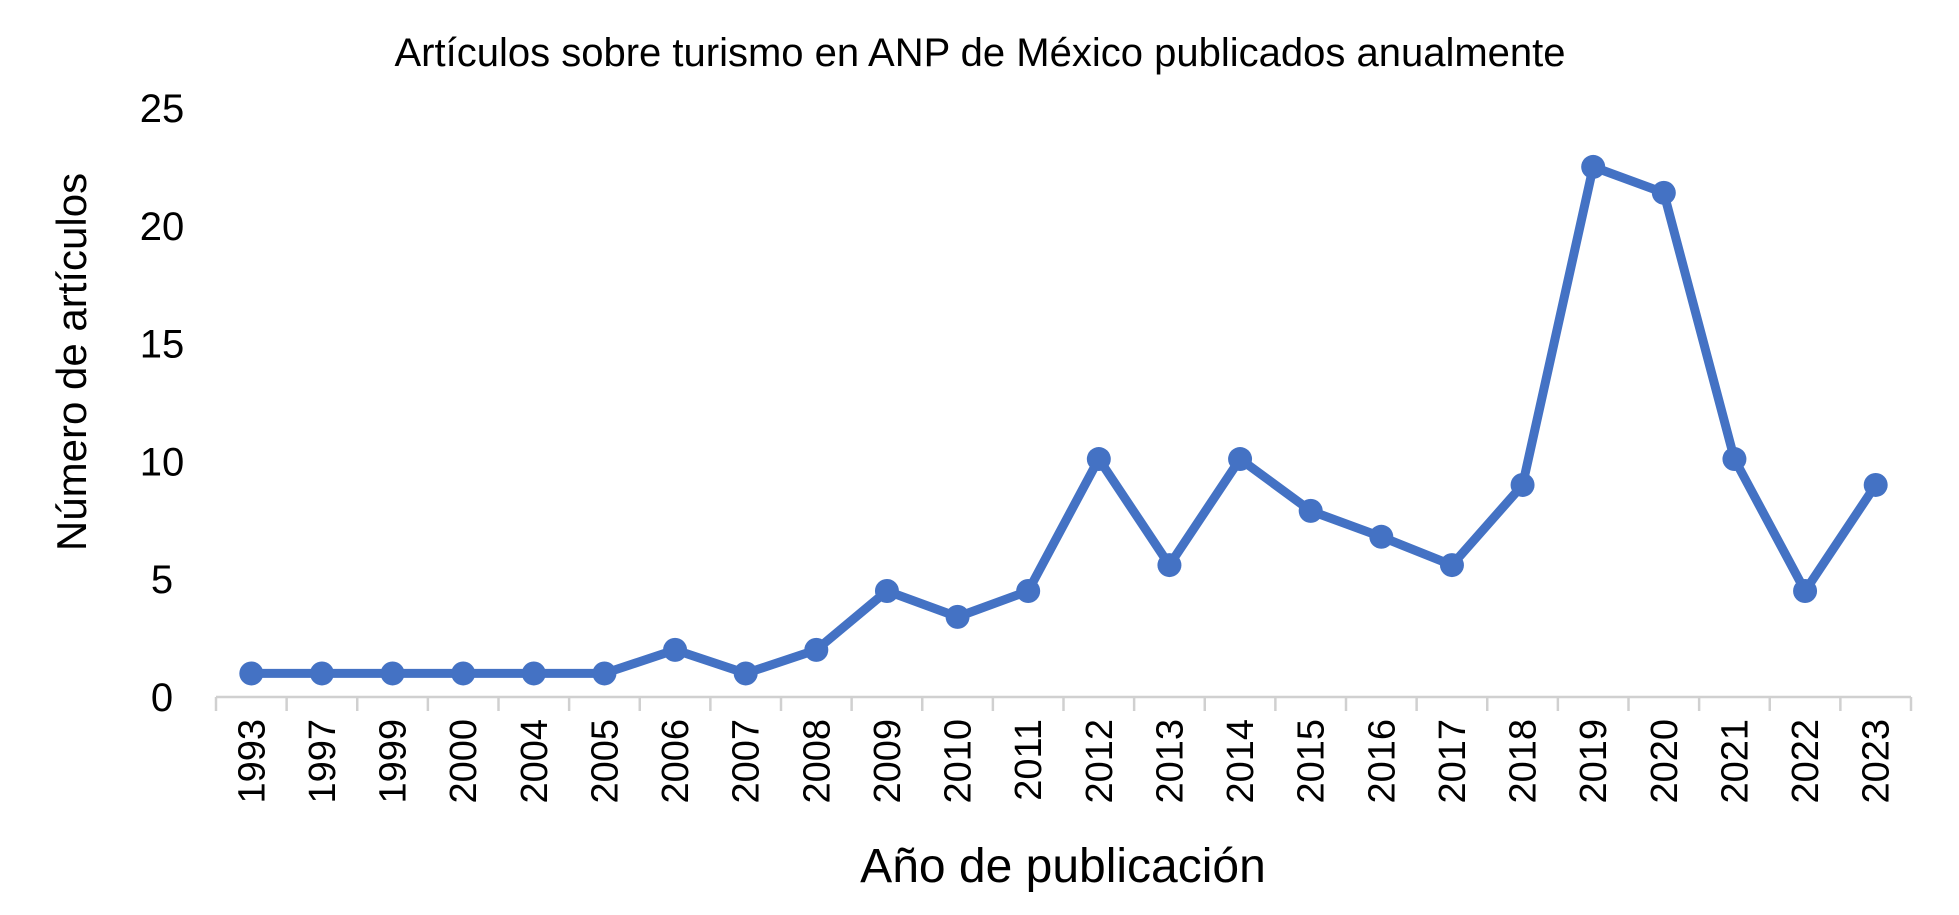 The height and width of the screenshot is (915, 1959). What do you see at coordinates (162, 403) in the screenshot?
I see `y-axis: 0 5 10 15 20 25` at bounding box center [162, 403].